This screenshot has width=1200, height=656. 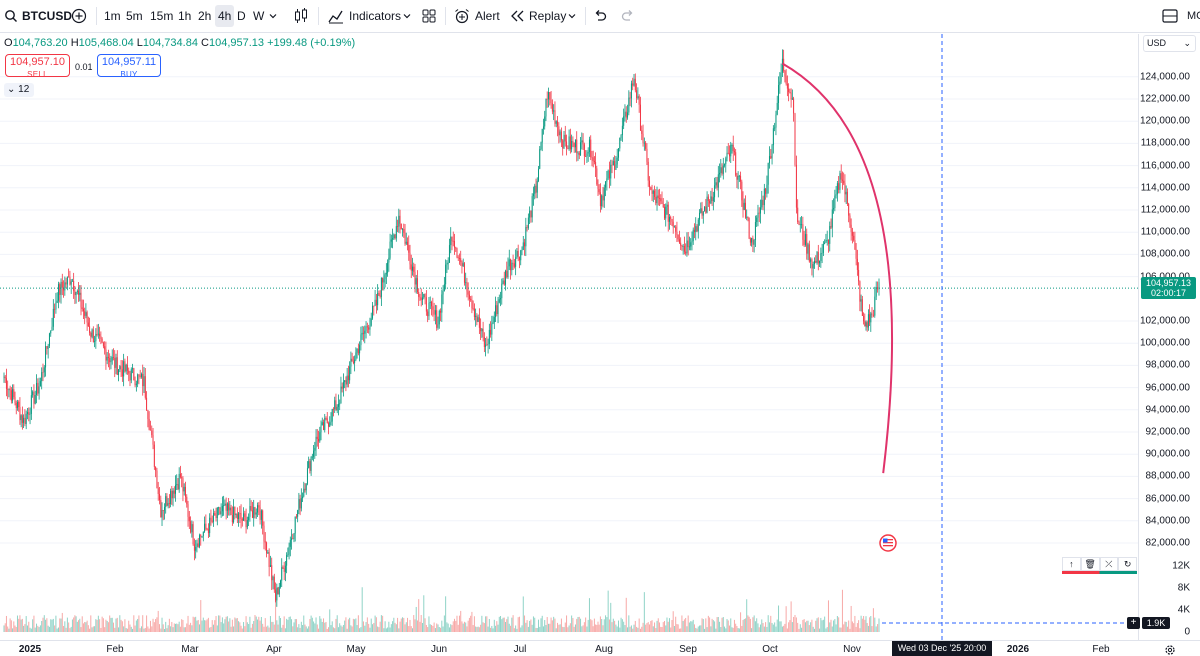 What do you see at coordinates (225, 16) in the screenshot?
I see `timeframe-4h: 4h` at bounding box center [225, 16].